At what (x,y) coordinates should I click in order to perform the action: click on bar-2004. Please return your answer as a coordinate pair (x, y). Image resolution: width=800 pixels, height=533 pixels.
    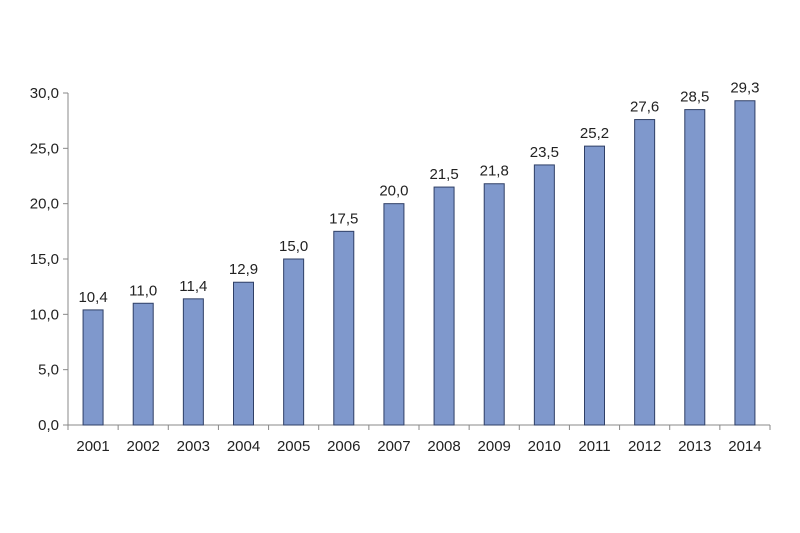
    Looking at the image, I should click on (243, 353).